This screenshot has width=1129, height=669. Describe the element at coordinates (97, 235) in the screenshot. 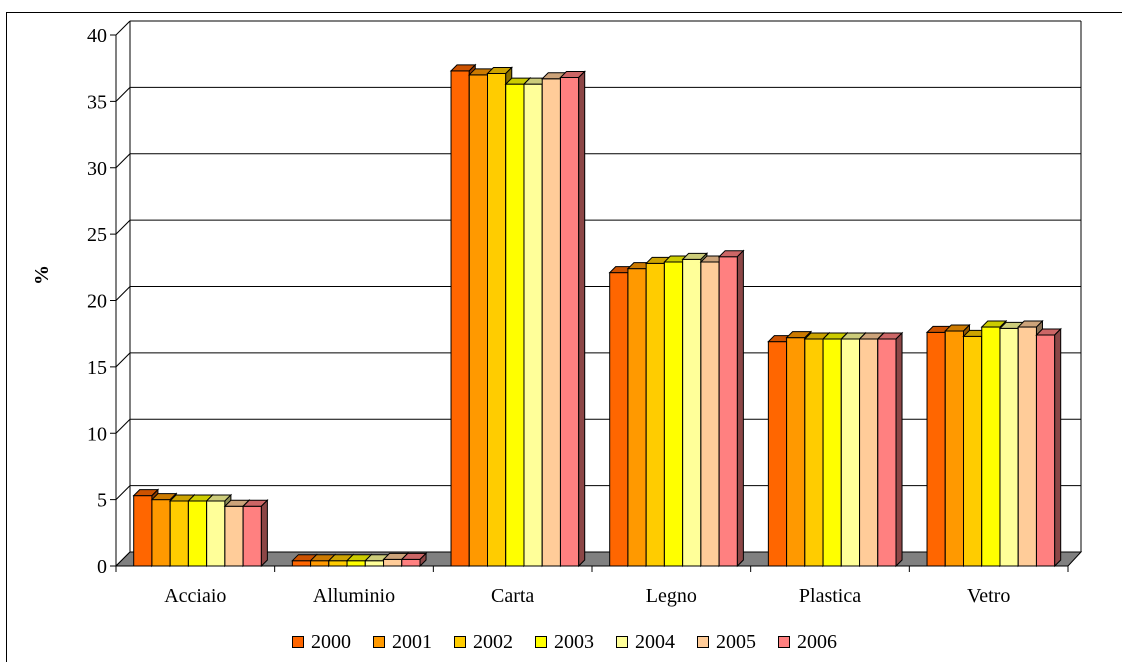

I see `y-tick-label: 25` at that location.